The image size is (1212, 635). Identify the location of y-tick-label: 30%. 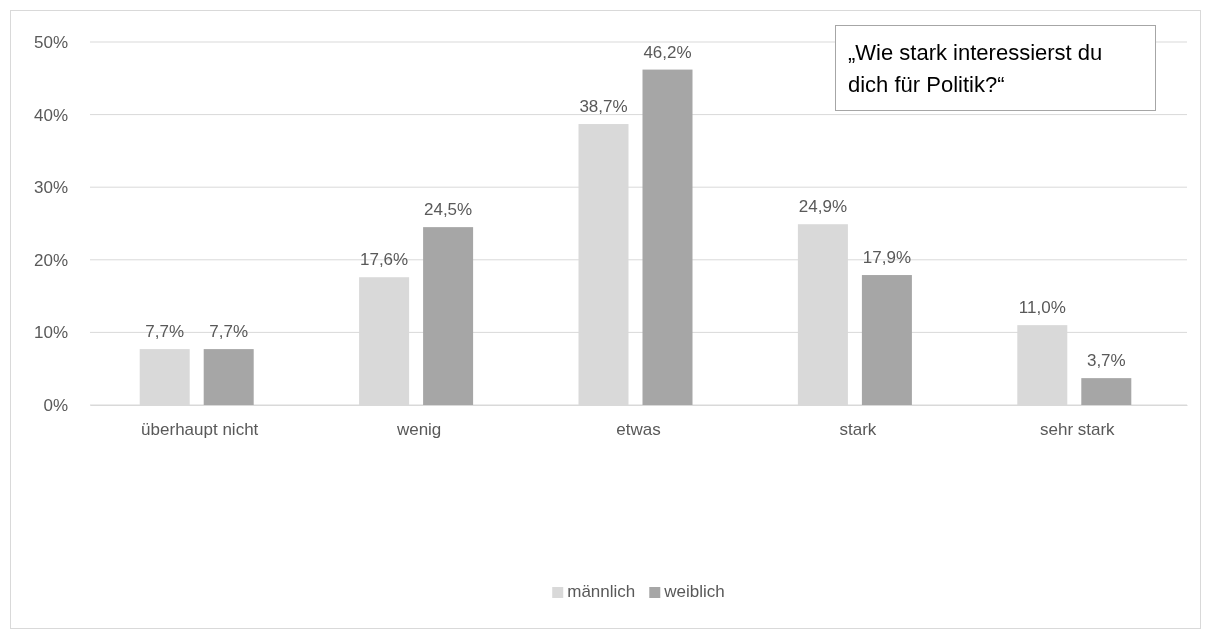
(50, 188).